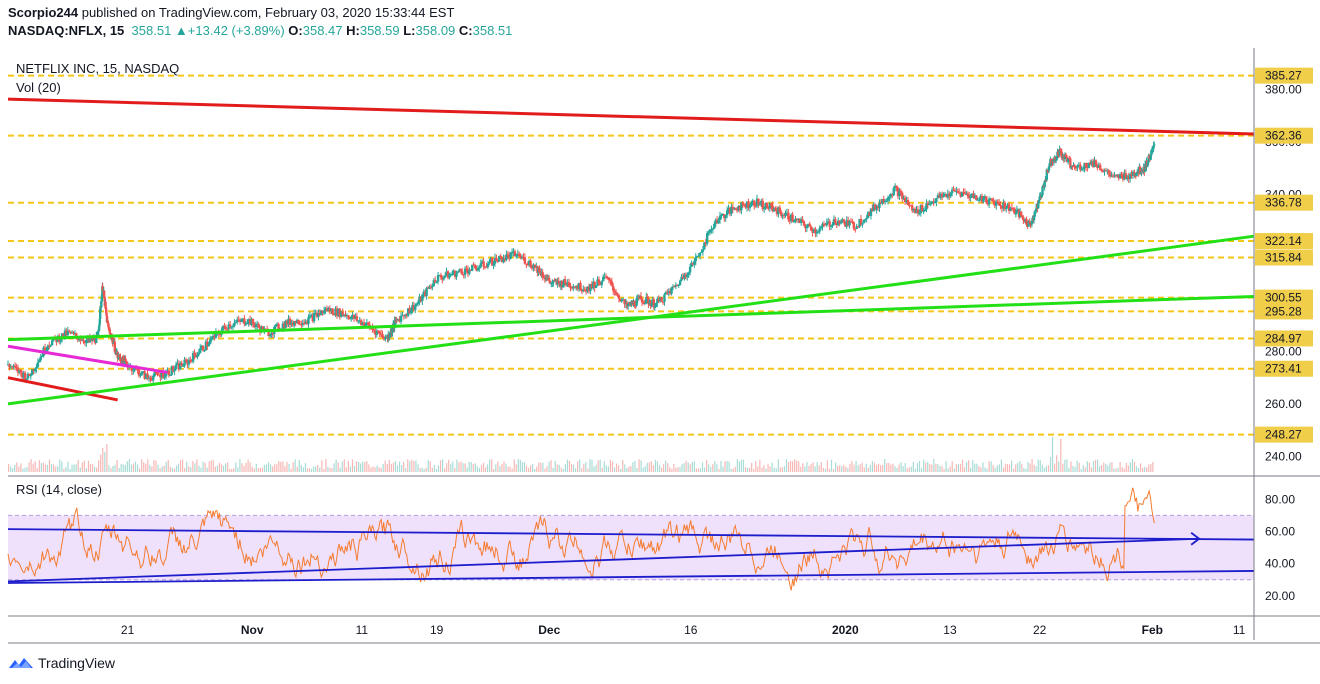 Image resolution: width=1320 pixels, height=684 pixels. What do you see at coordinates (62, 389) in the screenshot?
I see `trend-line-red-short` at bounding box center [62, 389].